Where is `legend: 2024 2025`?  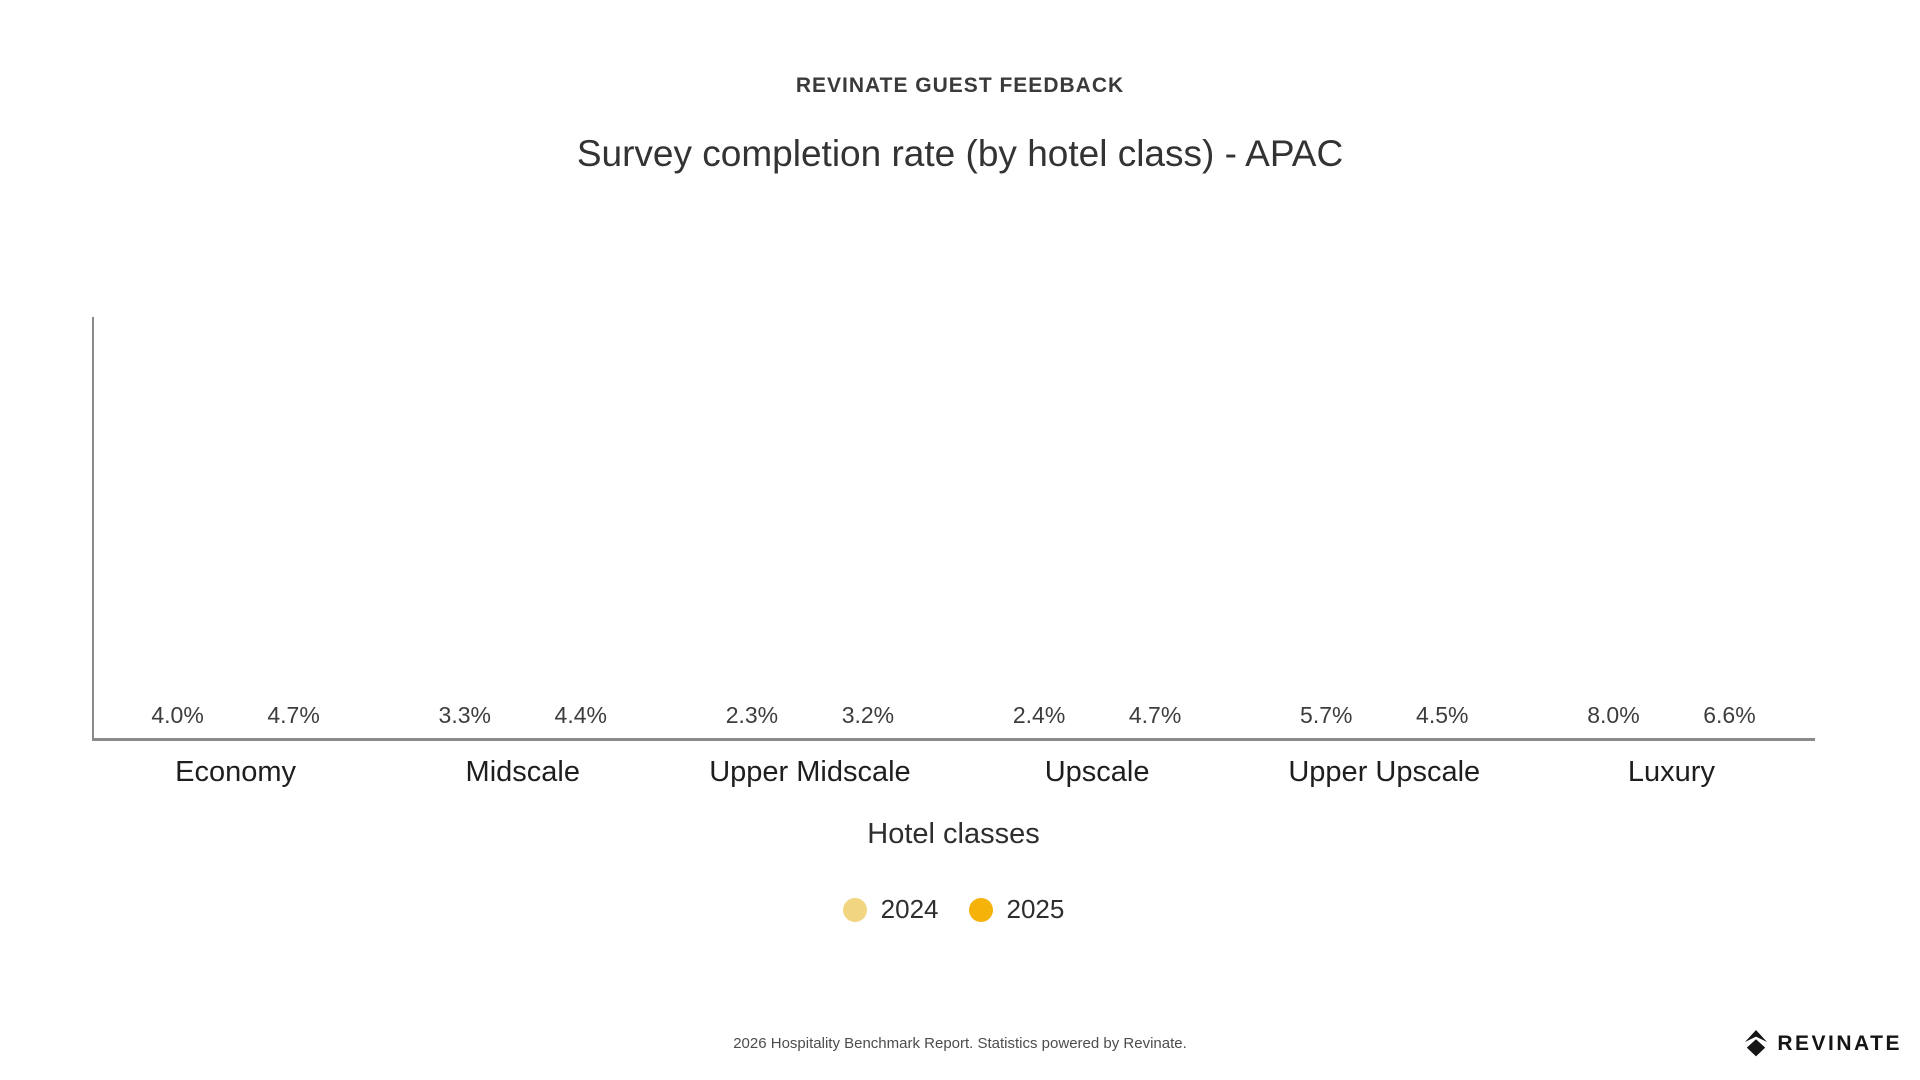 legend: 2024 2025 is located at coordinates (953, 909).